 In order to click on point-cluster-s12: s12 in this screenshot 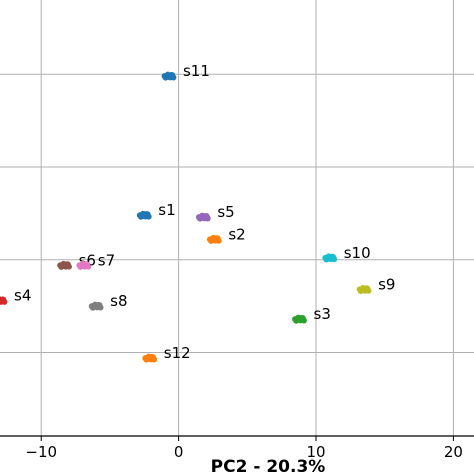, I will do `click(166, 353)`.